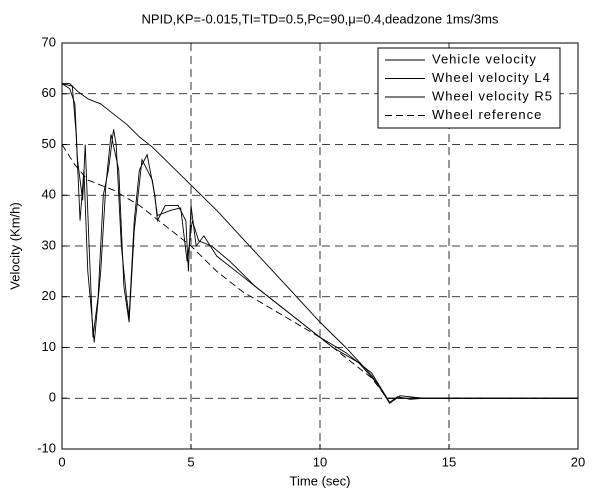 The image size is (600, 500). I want to click on legend-label: Vehicle velocity, so click(484, 58).